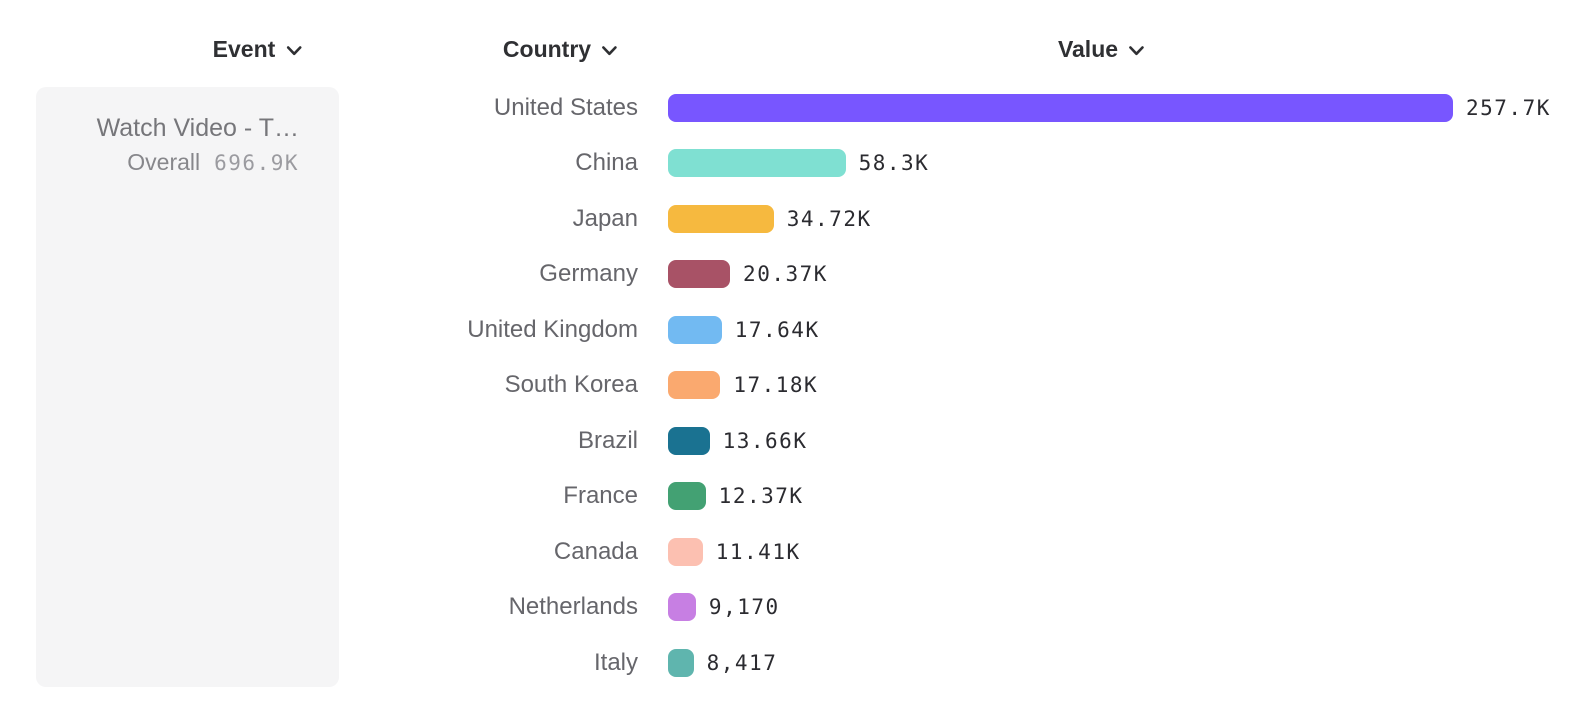  I want to click on value-label: 8,417, so click(742, 662).